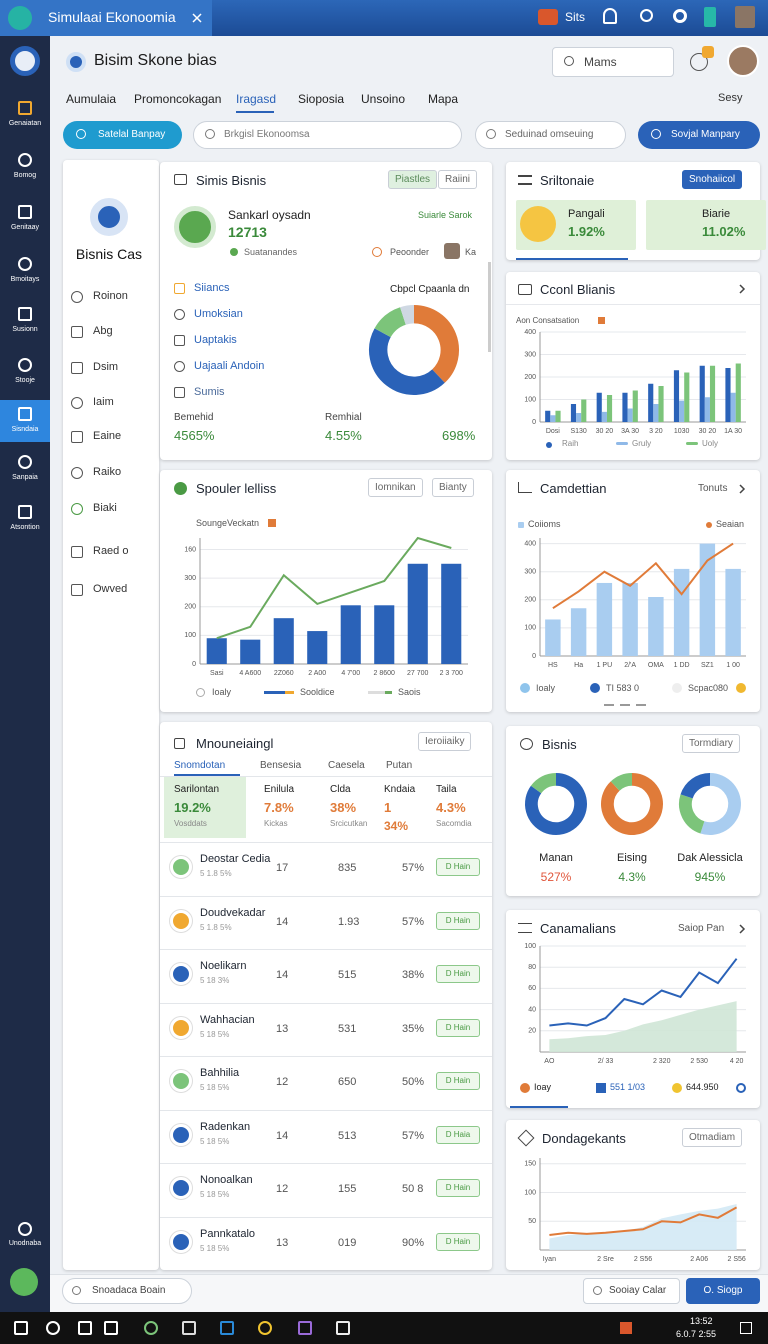 Image resolution: width=768 pixels, height=1344 pixels. Describe the element at coordinates (106, 367) in the screenshot. I see `list-item: Dsim` at that location.